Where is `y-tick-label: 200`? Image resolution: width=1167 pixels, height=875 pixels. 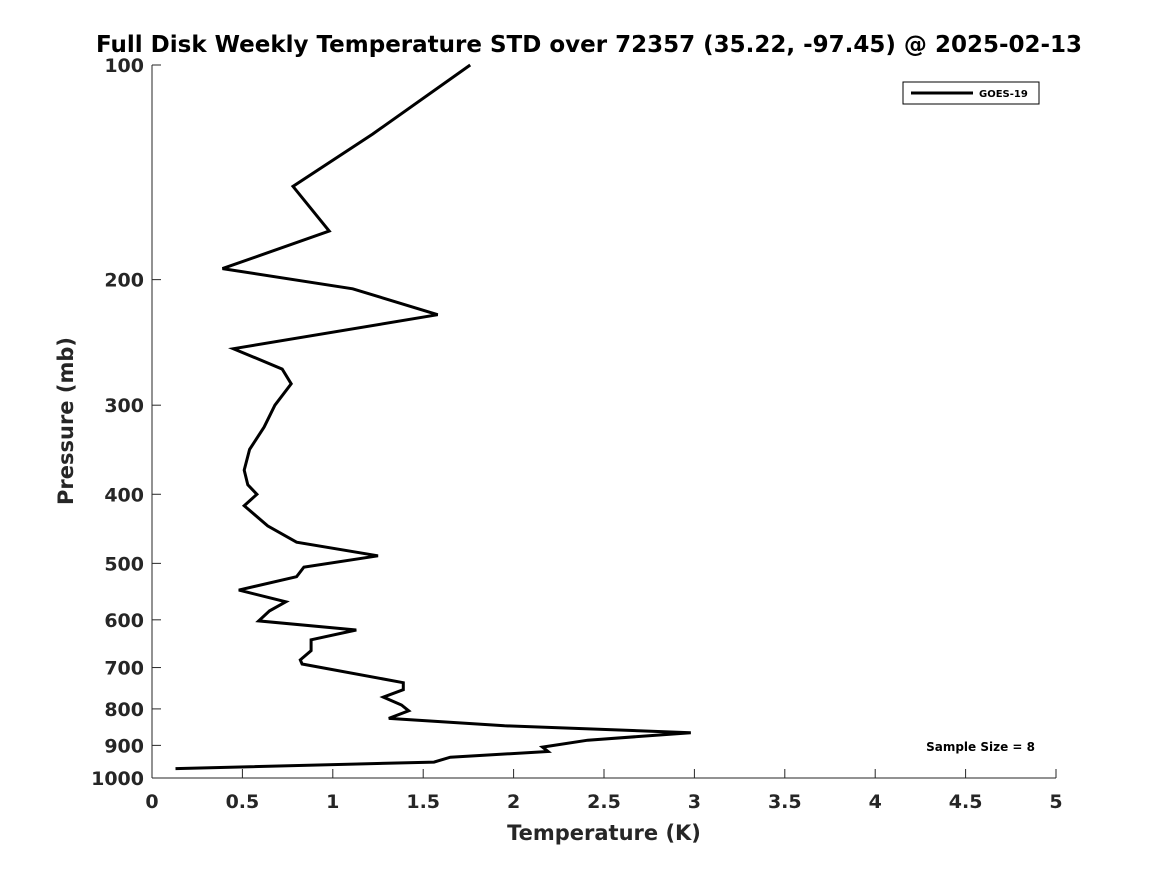
y-tick-label: 200 is located at coordinates (124, 281).